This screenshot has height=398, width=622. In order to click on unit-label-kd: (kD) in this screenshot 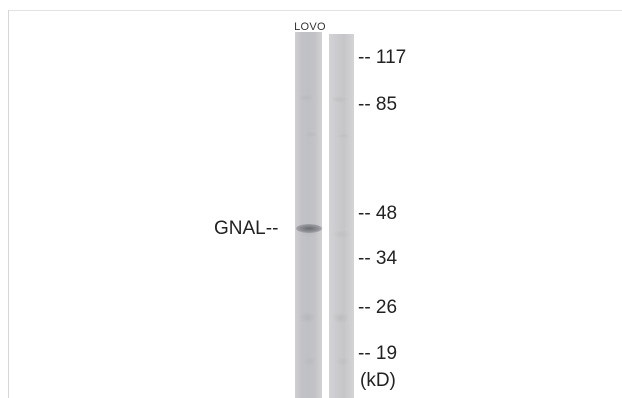, I will do `click(378, 380)`.